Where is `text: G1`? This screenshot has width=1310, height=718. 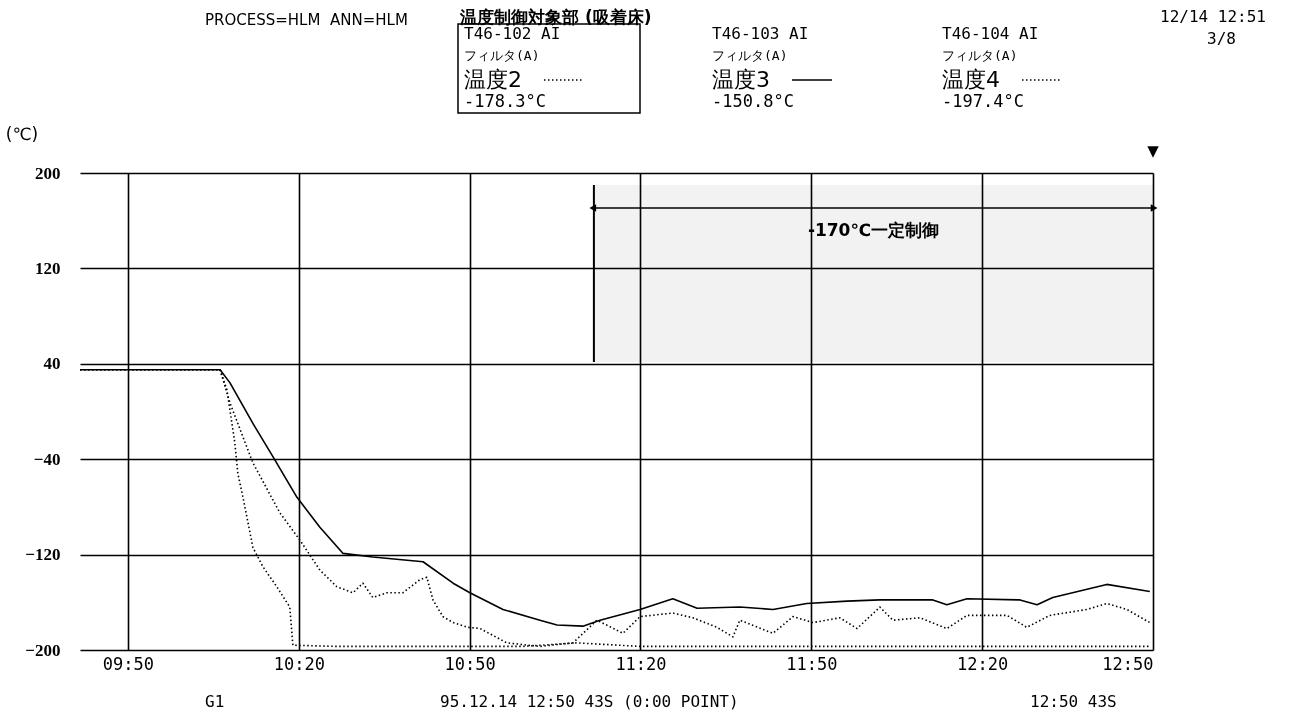 text: G1 is located at coordinates (215, 701).